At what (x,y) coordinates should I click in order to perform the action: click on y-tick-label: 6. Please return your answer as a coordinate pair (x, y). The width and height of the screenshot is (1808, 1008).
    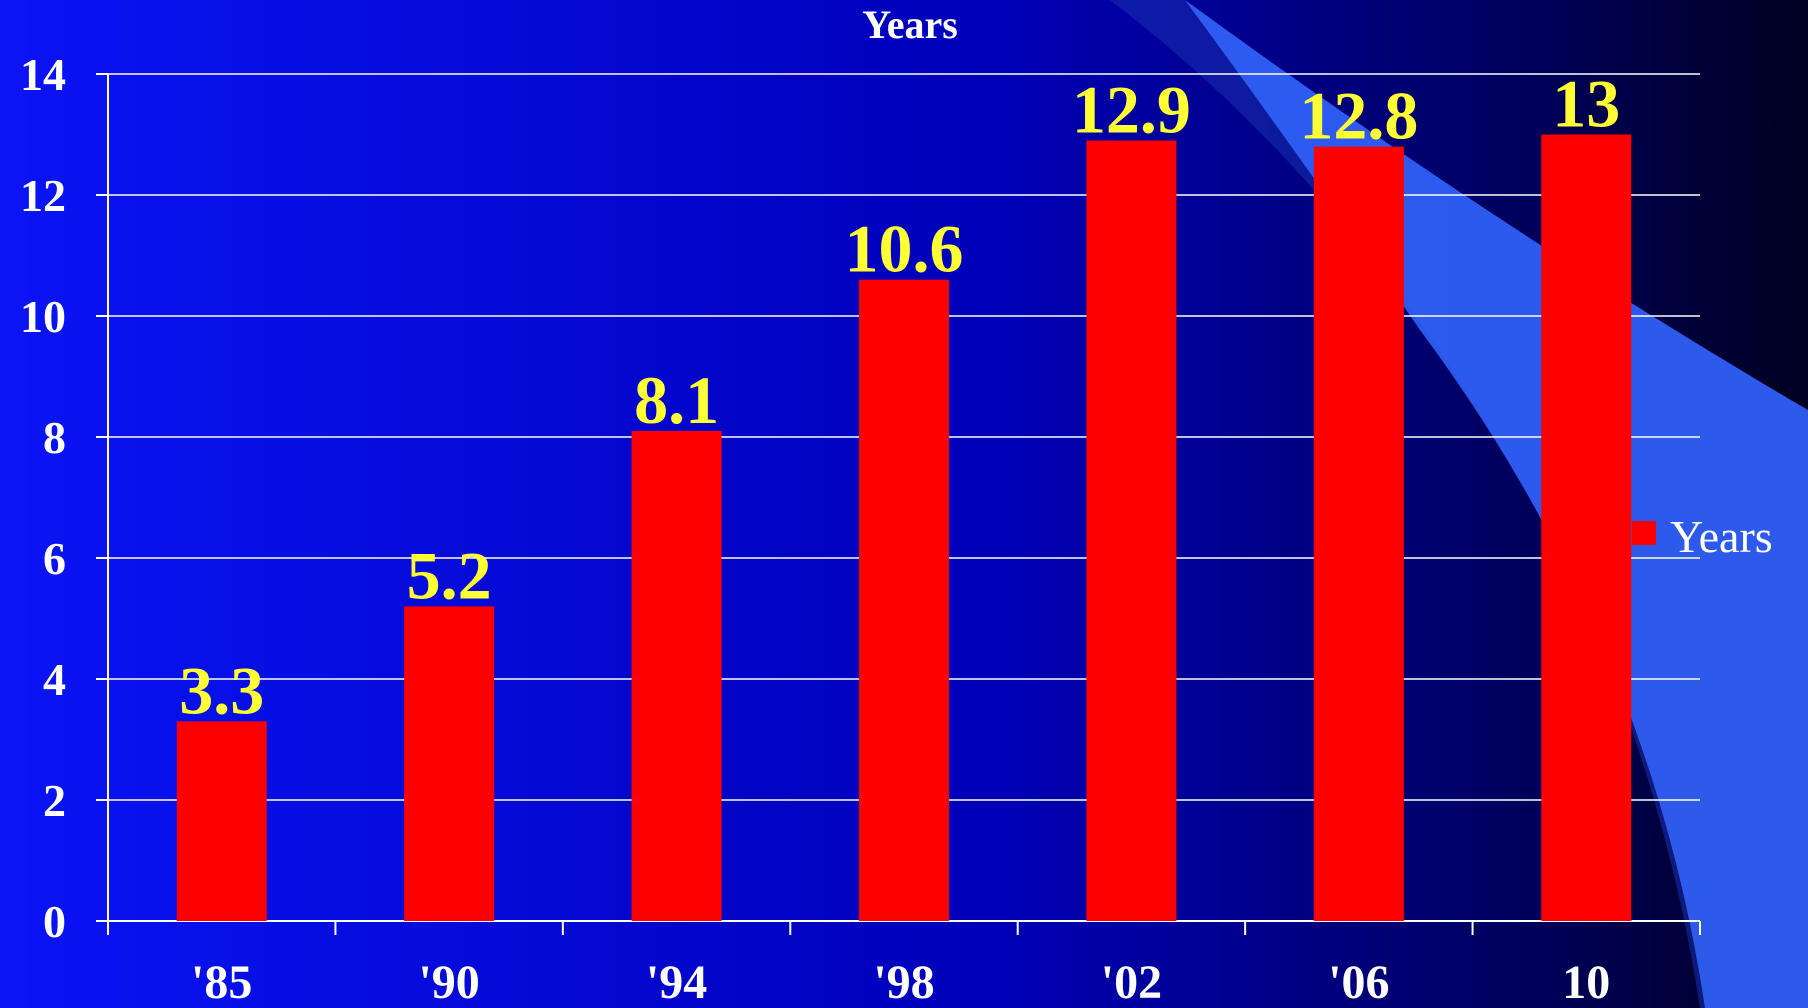
    Looking at the image, I should click on (54, 558).